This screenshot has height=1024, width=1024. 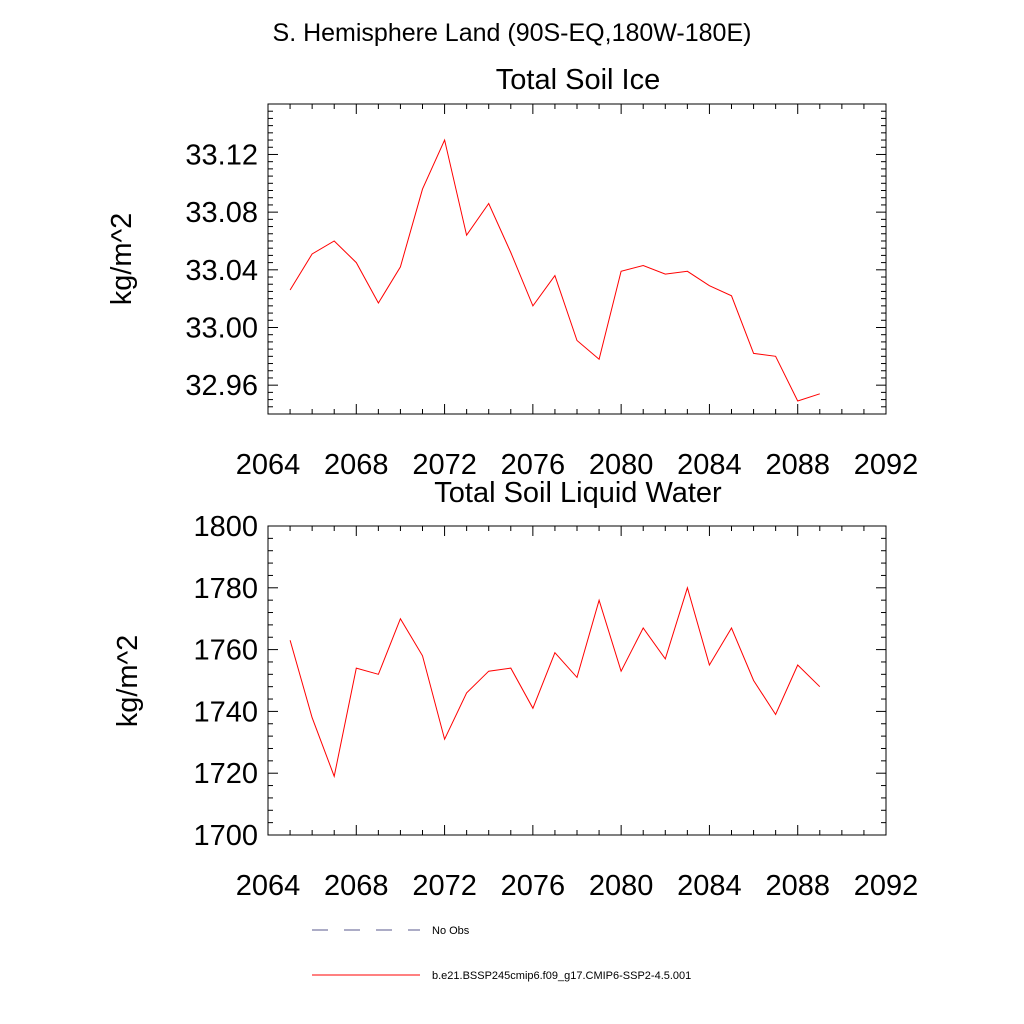 What do you see at coordinates (451, 931) in the screenshot?
I see `legend-label-no-obs: No Obs` at bounding box center [451, 931].